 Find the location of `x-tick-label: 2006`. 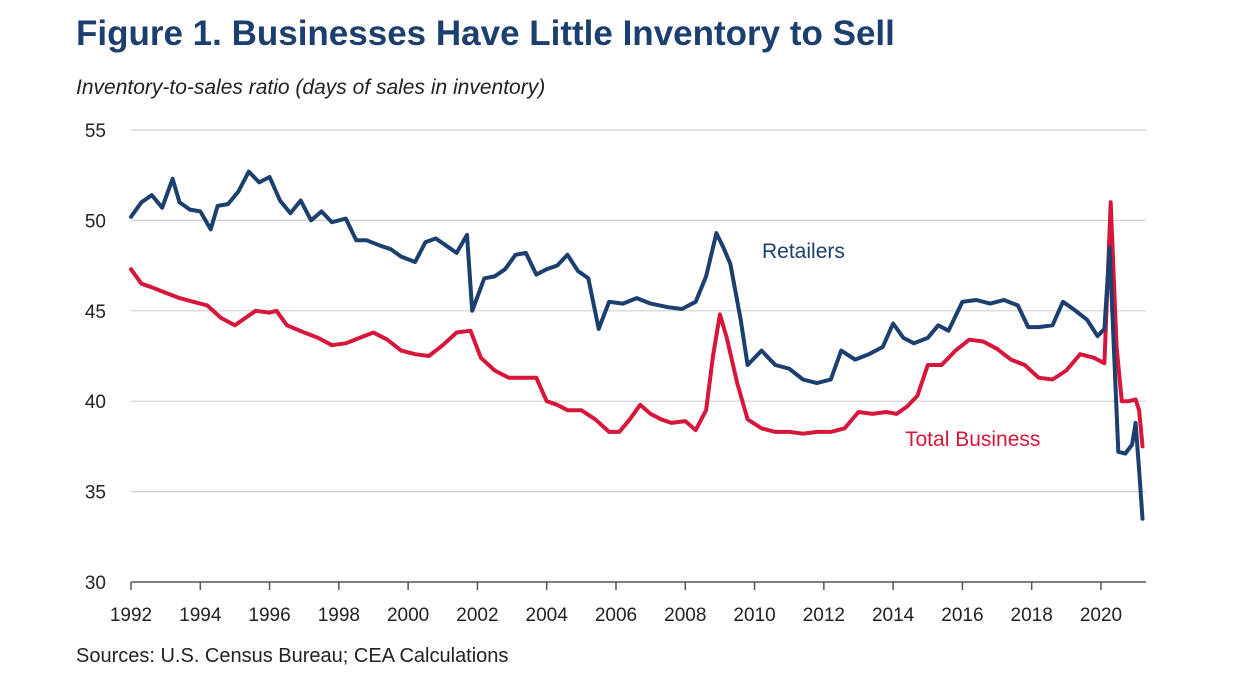

x-tick-label: 2006 is located at coordinates (616, 615).